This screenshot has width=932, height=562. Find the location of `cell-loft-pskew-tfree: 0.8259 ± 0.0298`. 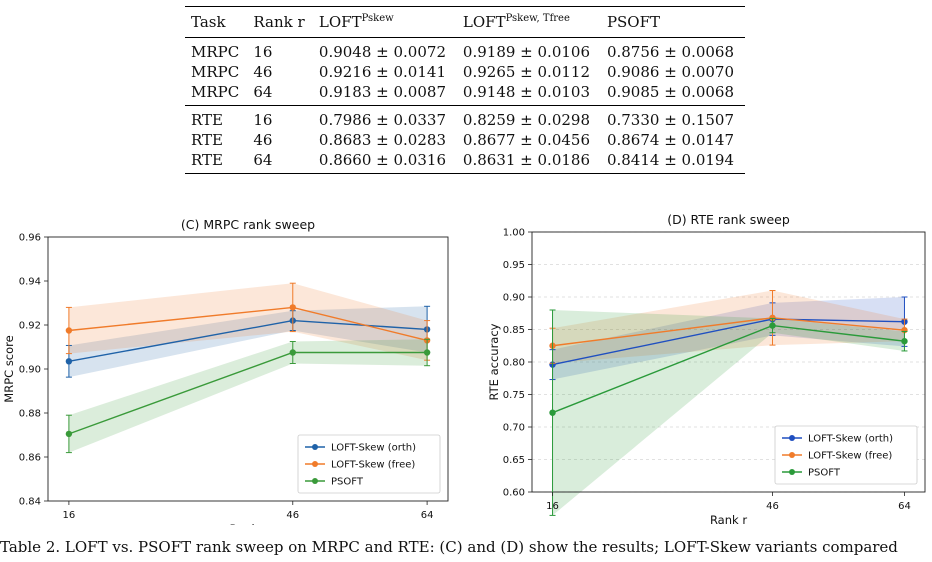

cell-loft-pskew-tfree: 0.8259 ± 0.0298 is located at coordinates (526, 120).